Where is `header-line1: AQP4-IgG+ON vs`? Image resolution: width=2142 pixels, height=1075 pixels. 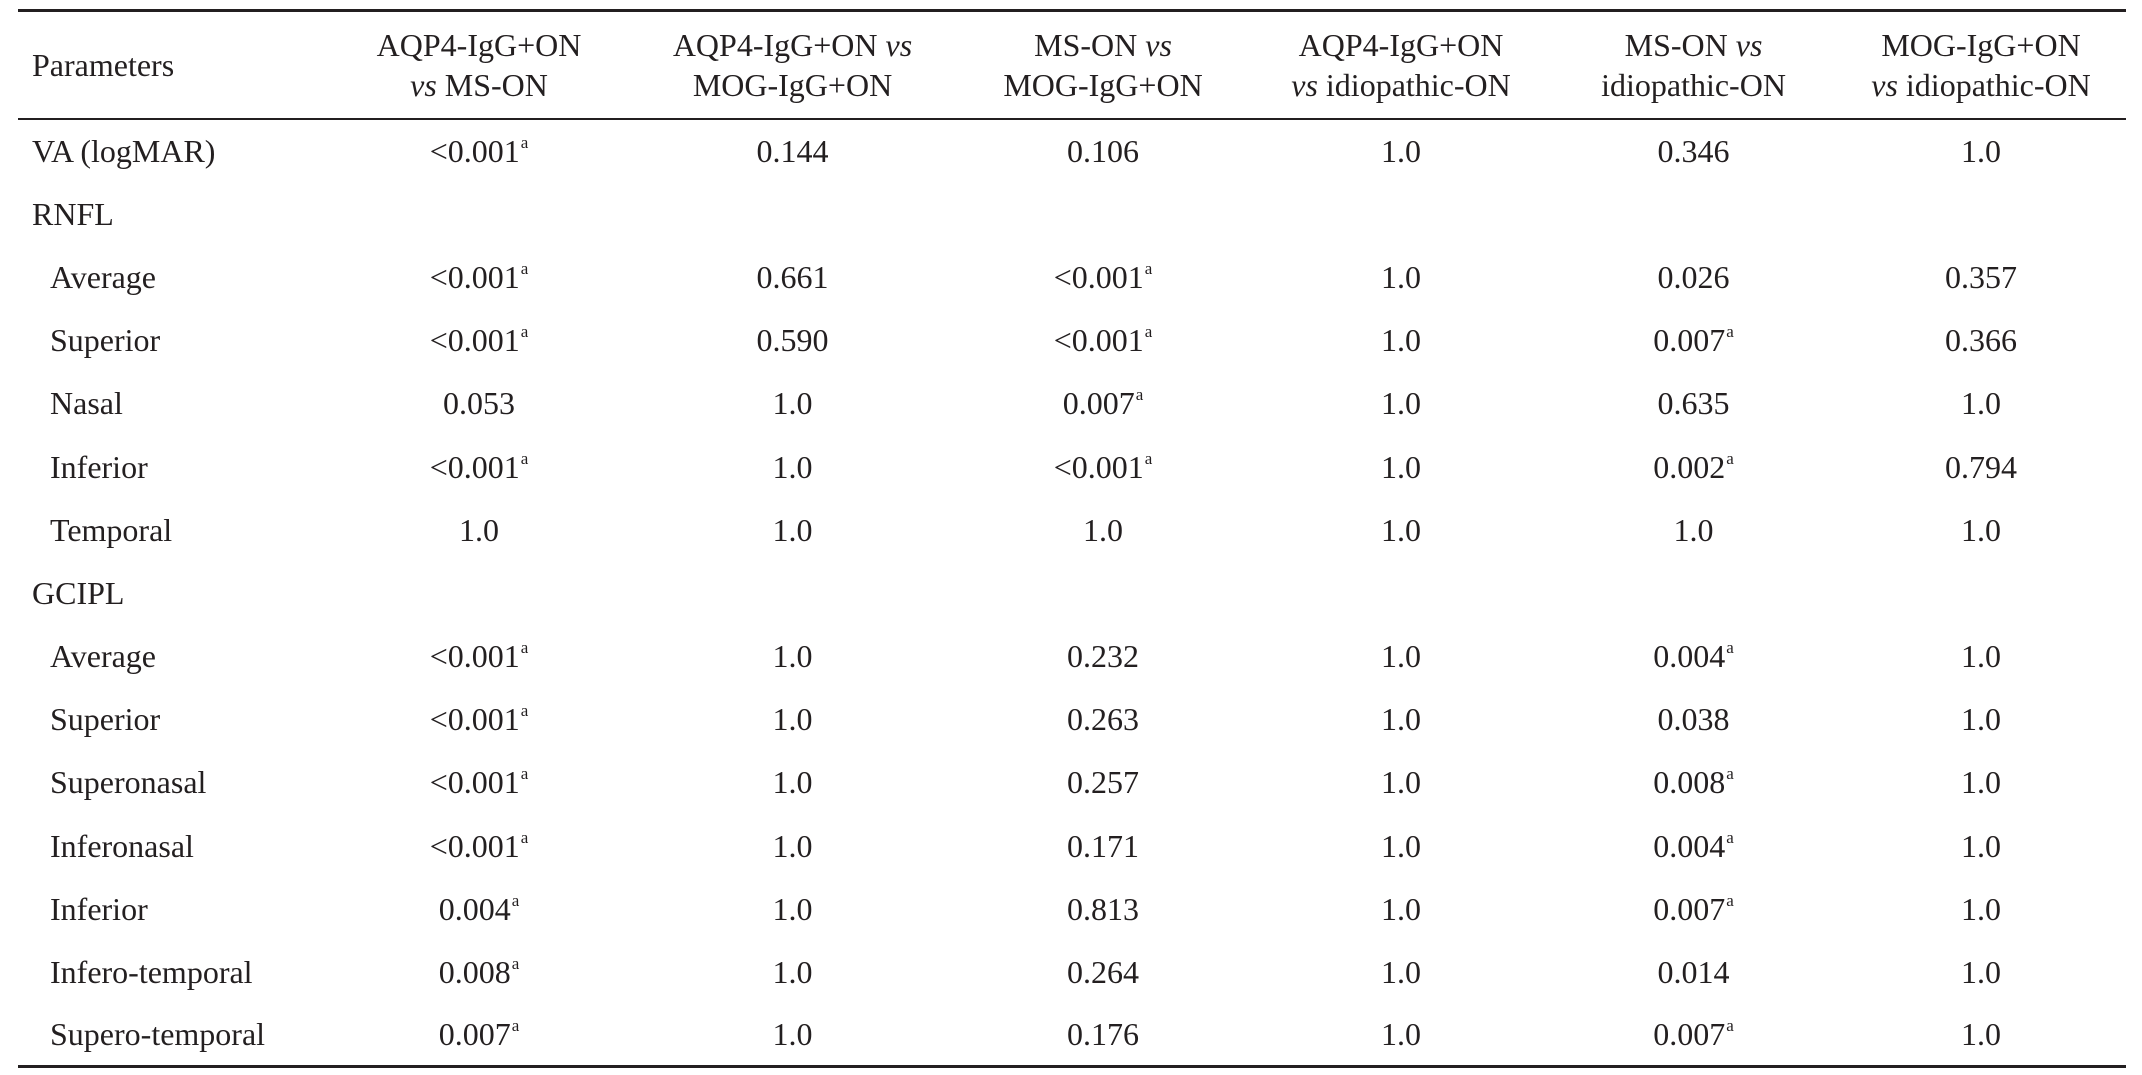 header-line1: AQP4-IgG+ON vs is located at coordinates (792, 45).